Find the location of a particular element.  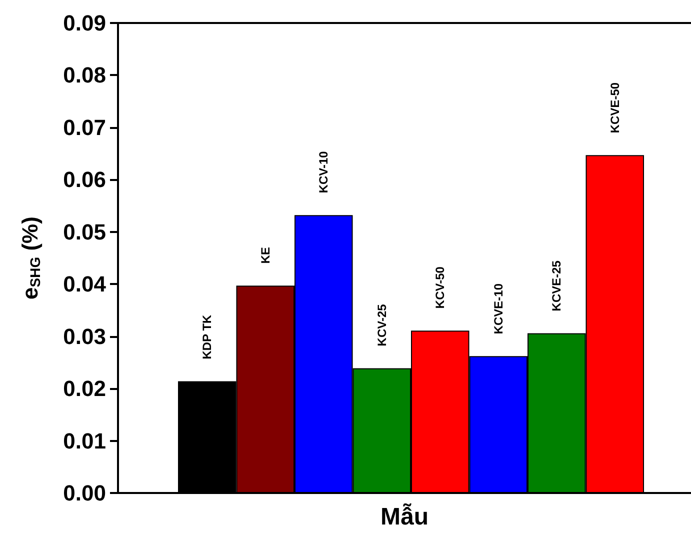

y-tick-label: 0.03 is located at coordinates (84, 336).